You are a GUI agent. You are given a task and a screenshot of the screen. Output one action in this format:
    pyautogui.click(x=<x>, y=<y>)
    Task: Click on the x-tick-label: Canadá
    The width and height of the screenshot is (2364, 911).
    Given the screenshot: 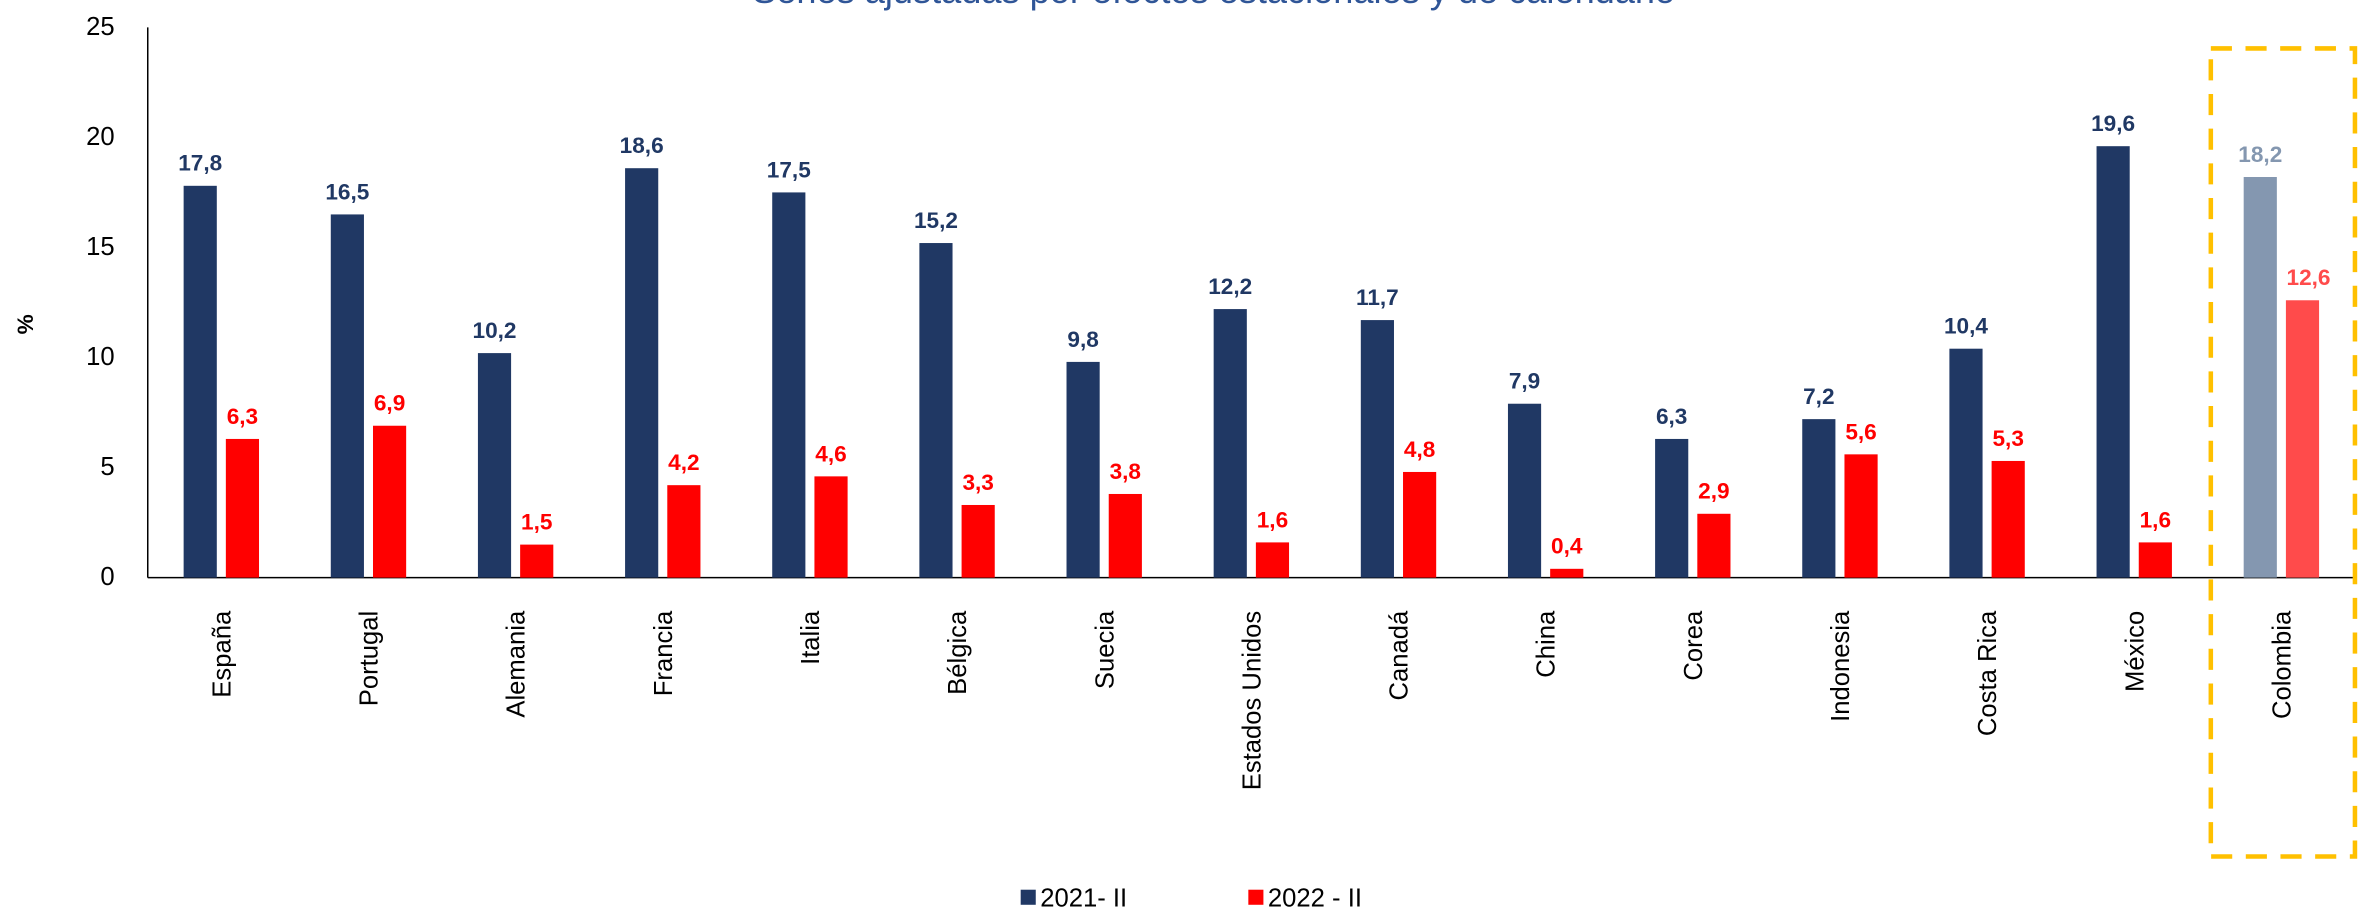 What is the action you would take?
    pyautogui.click(x=1400, y=655)
    